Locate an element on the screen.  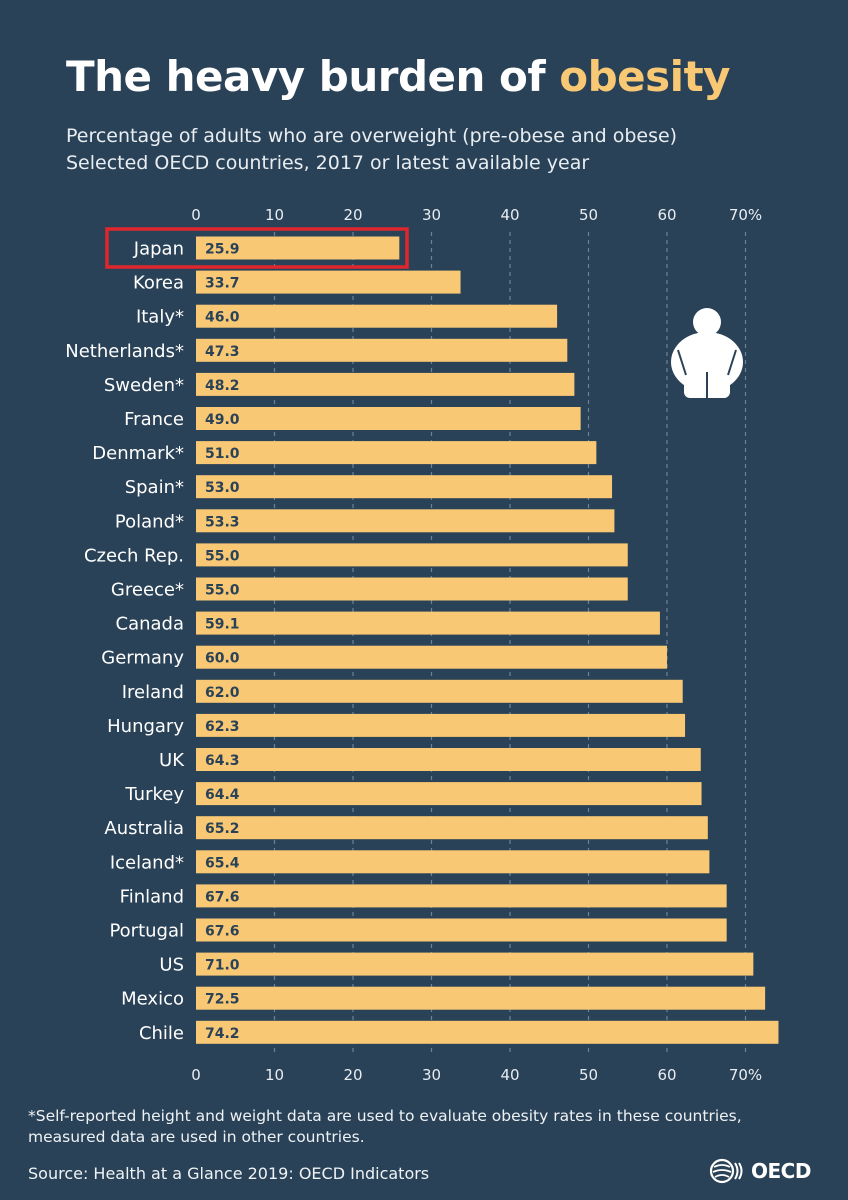
bar-value-label: 60.0 is located at coordinates (222, 659).